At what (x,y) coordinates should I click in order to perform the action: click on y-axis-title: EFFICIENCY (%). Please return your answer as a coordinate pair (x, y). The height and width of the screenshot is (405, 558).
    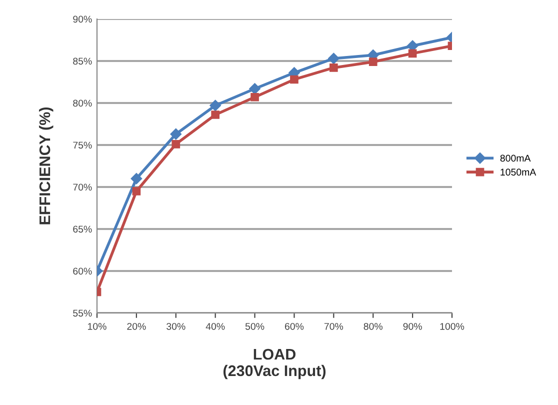
    Looking at the image, I should click on (46, 165).